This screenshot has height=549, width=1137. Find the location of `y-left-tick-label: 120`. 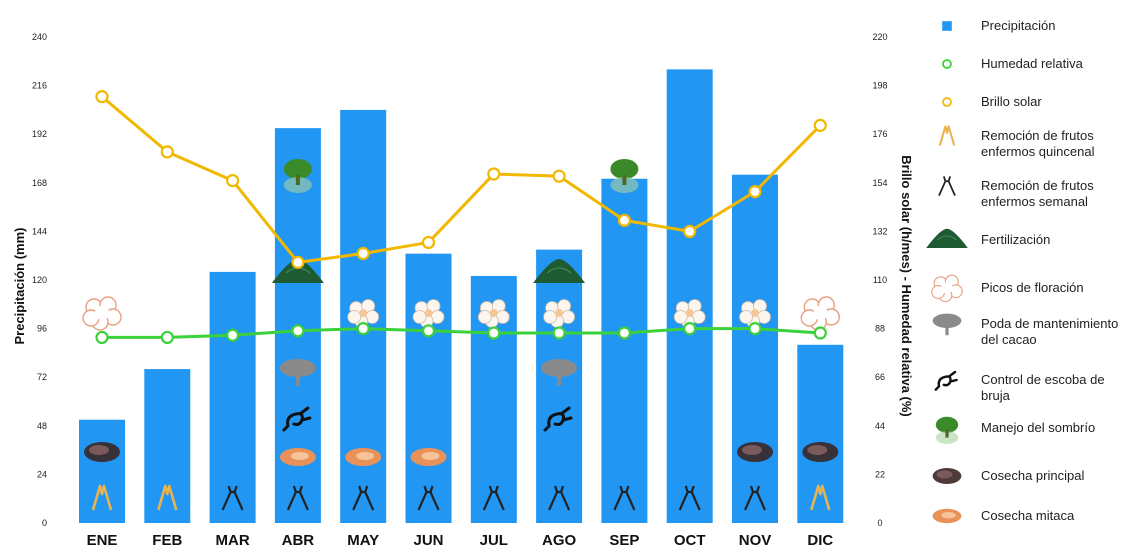

y-left-tick-label: 120 is located at coordinates (39, 280).